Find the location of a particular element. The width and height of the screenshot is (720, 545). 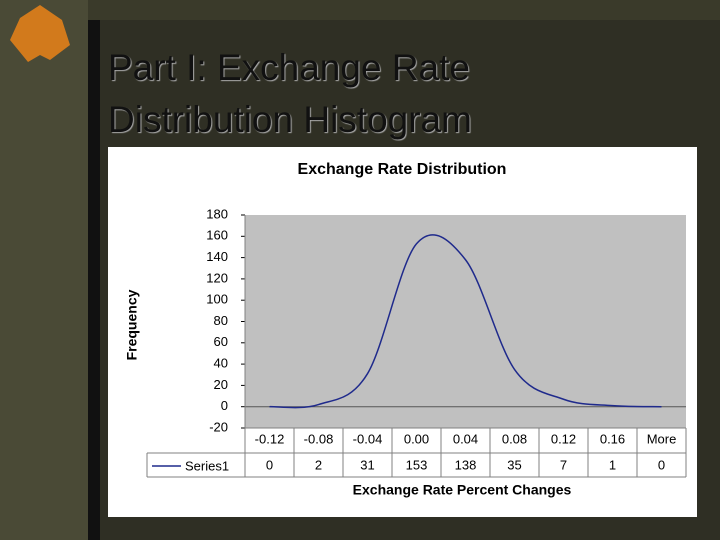

y-tick-label: 100 is located at coordinates (217, 299).